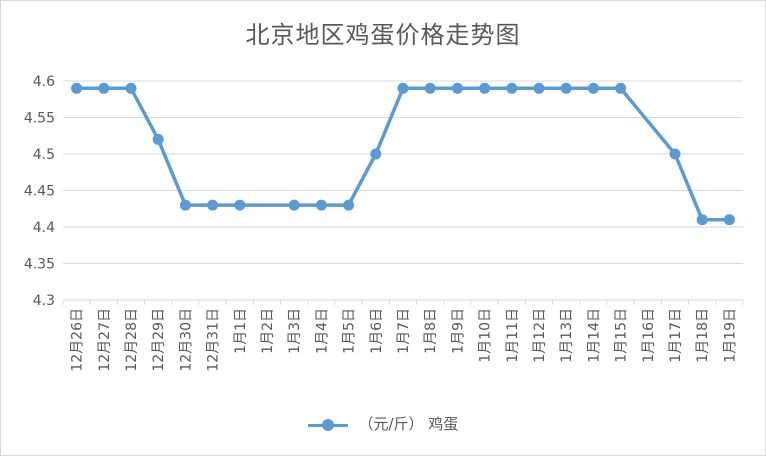 This screenshot has width=766, height=456. Describe the element at coordinates (214, 340) in the screenshot. I see `x-tick-label: 12月31日` at that location.